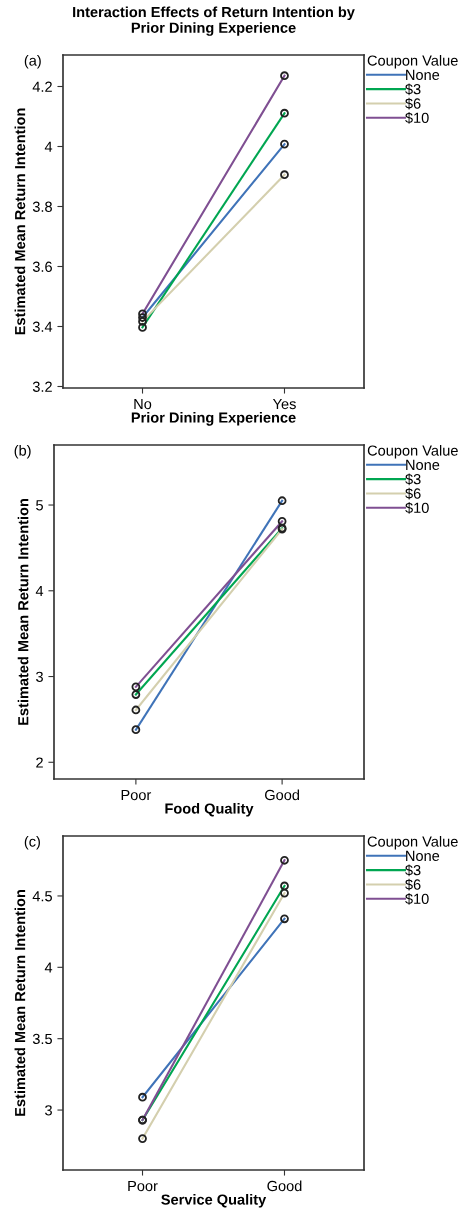 The width and height of the screenshot is (472, 1216). What do you see at coordinates (42, 266) in the screenshot?
I see `y-tick-label: 3.6` at bounding box center [42, 266].